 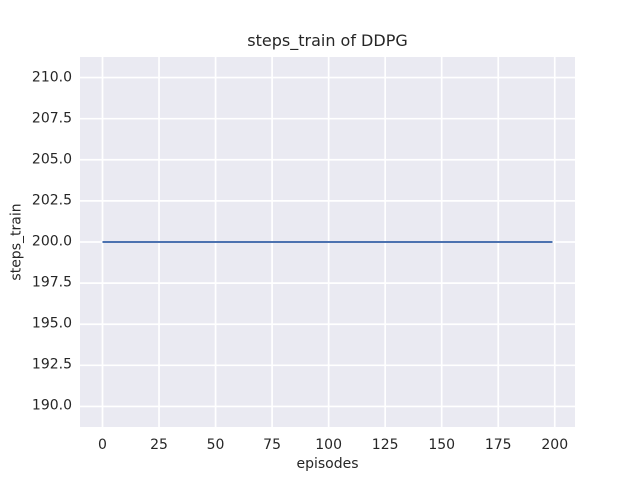 I want to click on y-axis-label: steps_train, so click(x=16, y=242).